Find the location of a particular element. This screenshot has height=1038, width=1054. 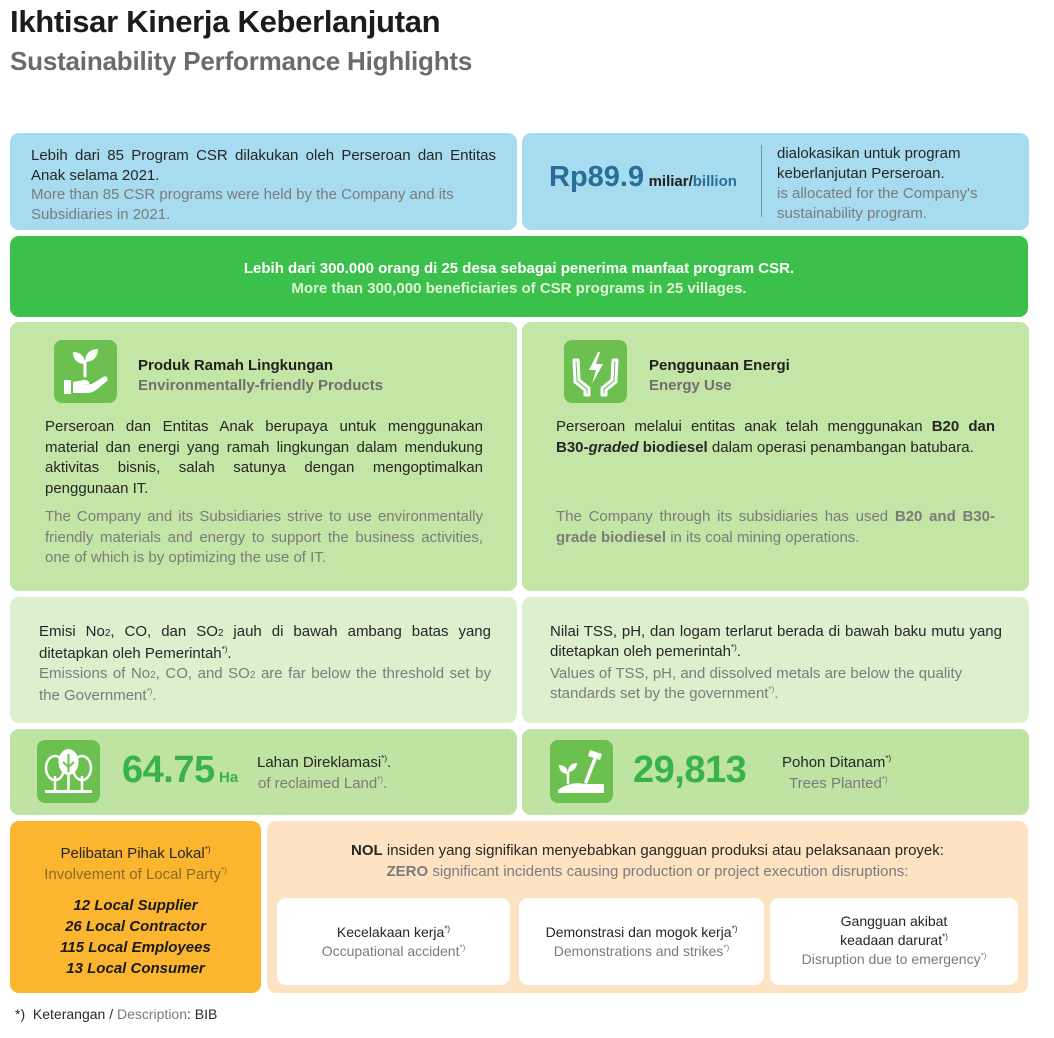

reclaimed-land-label-en: of reclaimed Land*). is located at coordinates (322, 784).